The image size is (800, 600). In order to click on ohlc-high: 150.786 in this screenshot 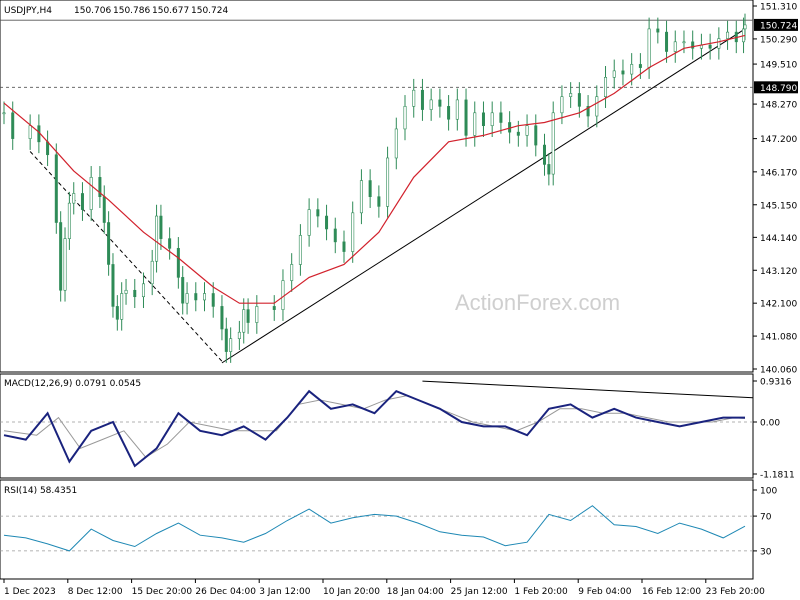, I will do `click(131, 11)`.